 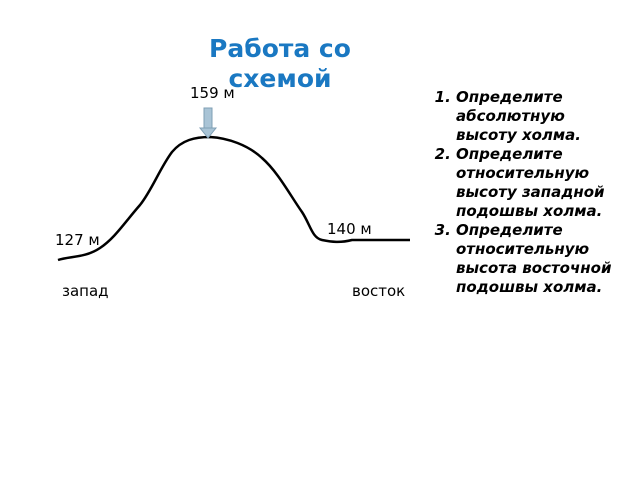 What do you see at coordinates (212, 93) in the screenshot?
I see `peak-label: 159 м` at bounding box center [212, 93].